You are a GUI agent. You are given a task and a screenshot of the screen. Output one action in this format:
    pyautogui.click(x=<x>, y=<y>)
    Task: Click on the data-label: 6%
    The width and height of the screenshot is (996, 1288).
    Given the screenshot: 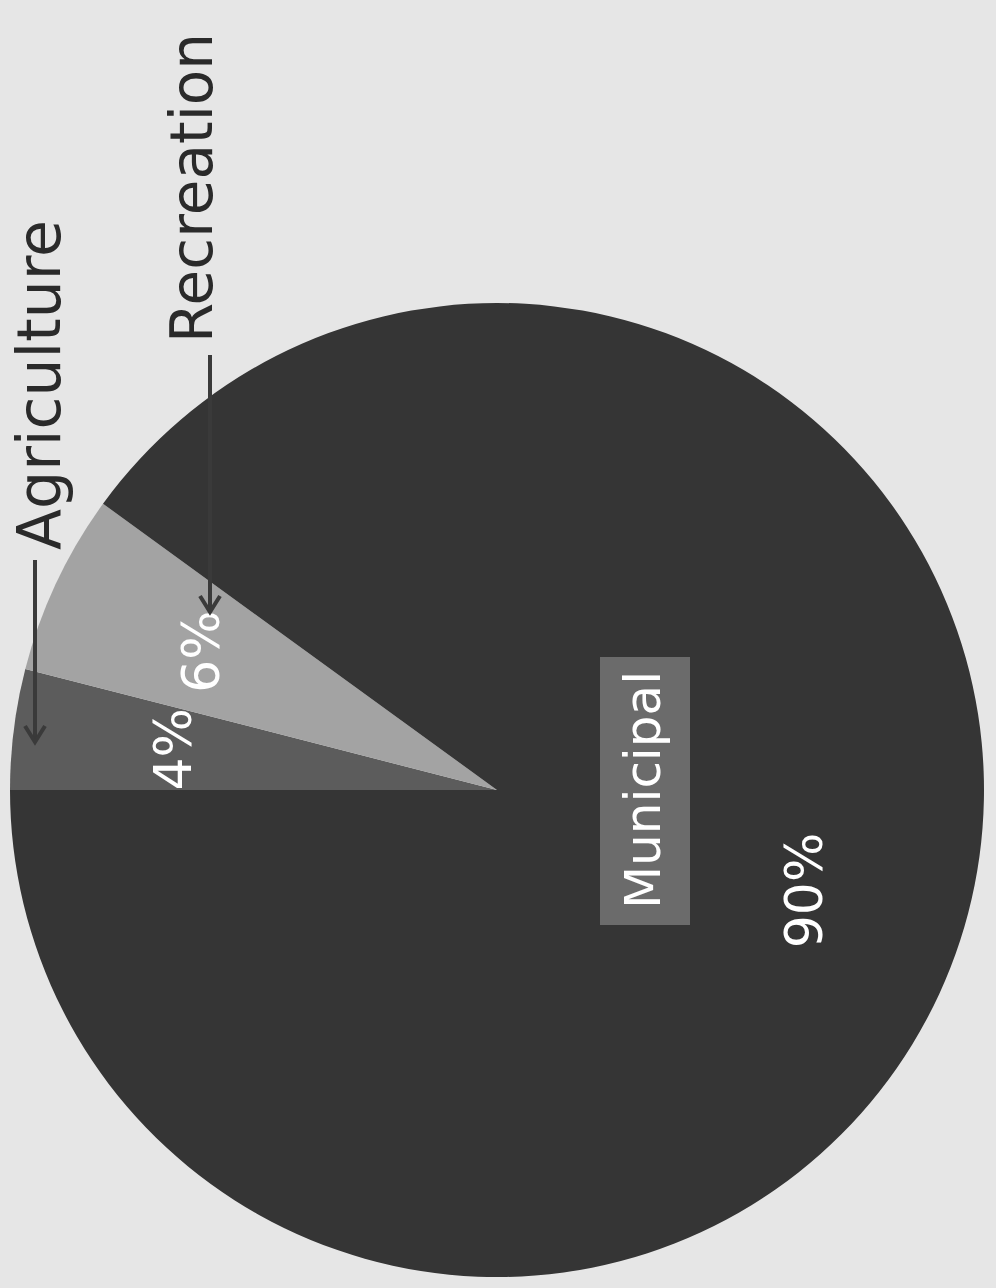 What is the action you would take?
    pyautogui.click(x=200, y=651)
    